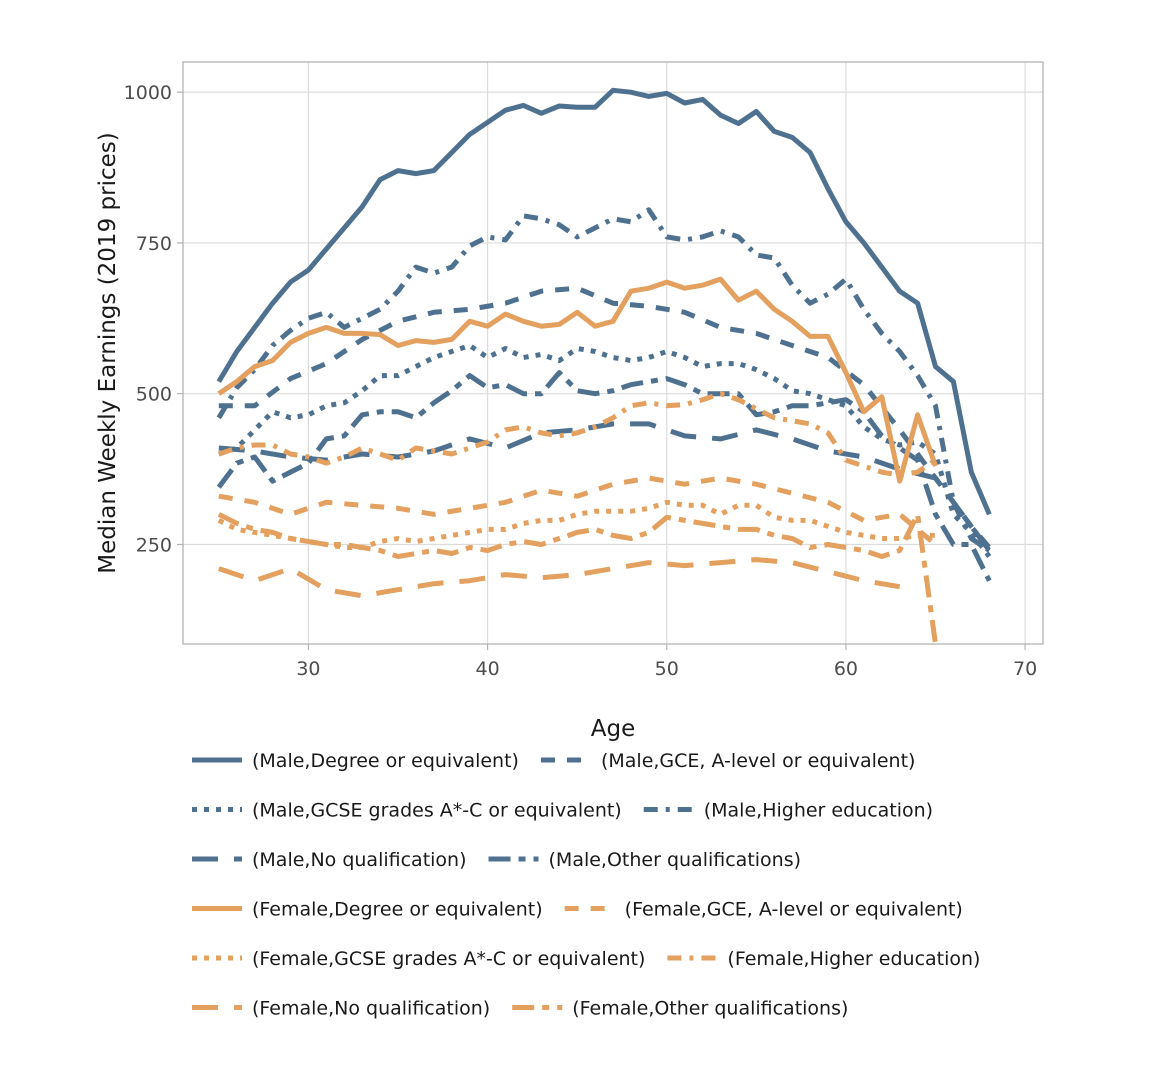 This screenshot has height=1082, width=1164. Describe the element at coordinates (1025, 669) in the screenshot. I see `x-tick-label: 70` at that location.